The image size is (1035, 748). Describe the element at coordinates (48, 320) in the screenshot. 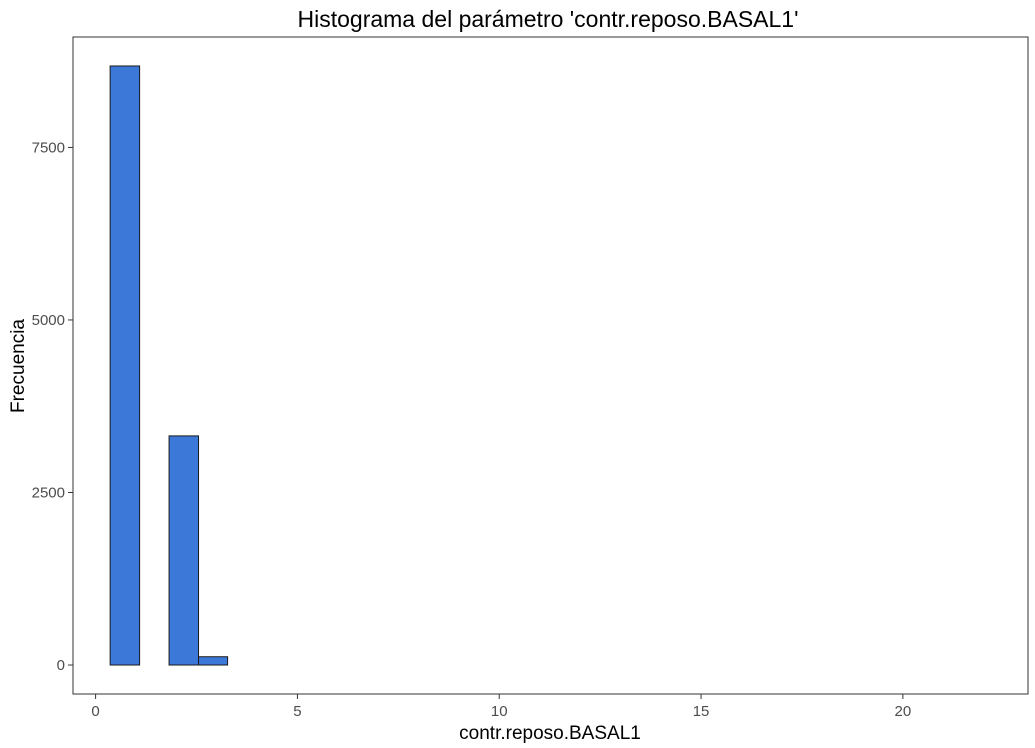

I see `y-tick-label: 5000` at that location.